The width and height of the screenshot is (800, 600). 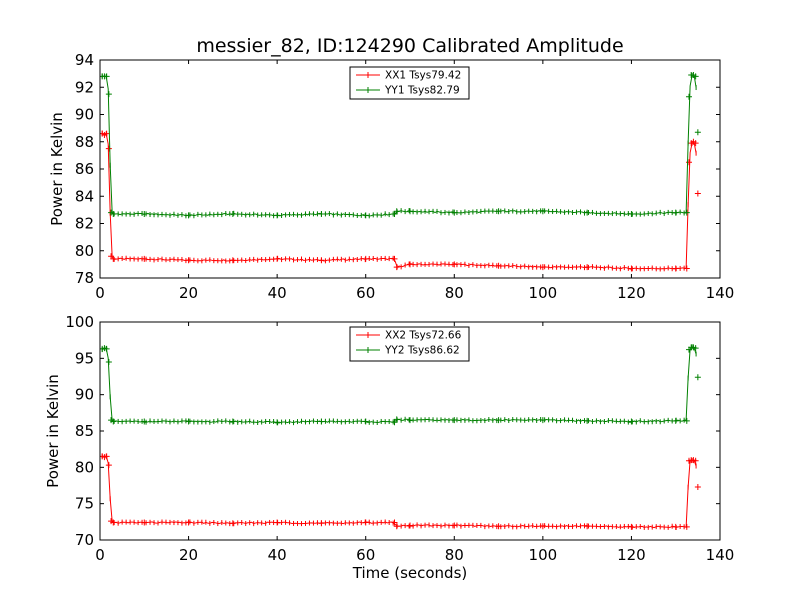 What do you see at coordinates (84, 504) in the screenshot?
I see `y-tick-label: 75` at bounding box center [84, 504].